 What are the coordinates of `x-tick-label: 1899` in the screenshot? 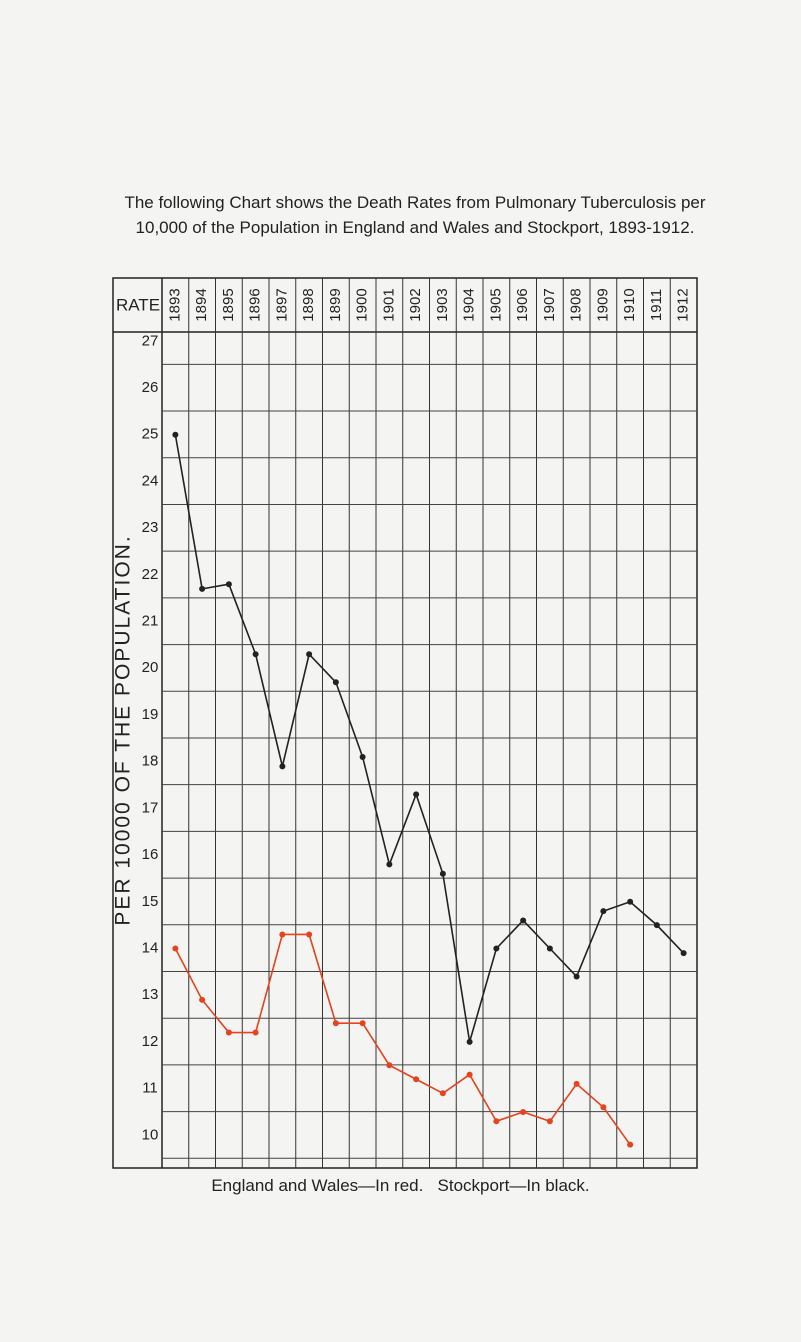 It's located at (335, 304).